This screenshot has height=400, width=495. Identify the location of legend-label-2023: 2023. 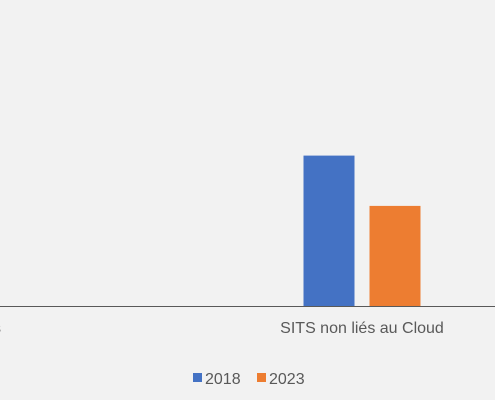
(287, 379).